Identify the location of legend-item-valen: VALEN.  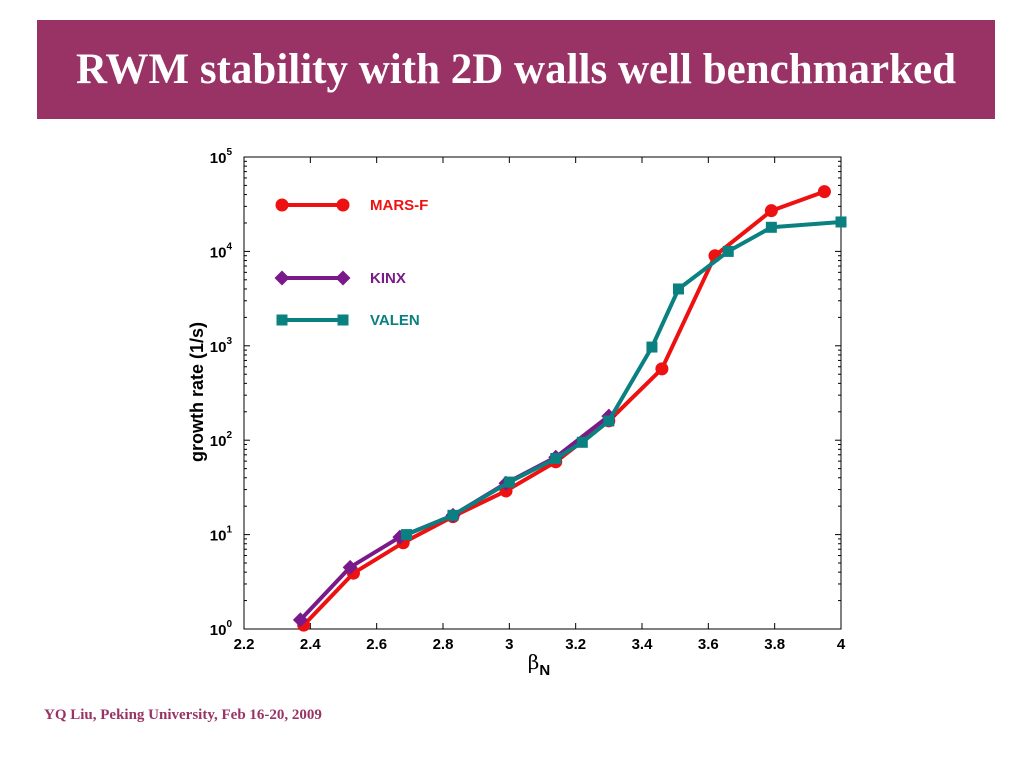
(348, 320).